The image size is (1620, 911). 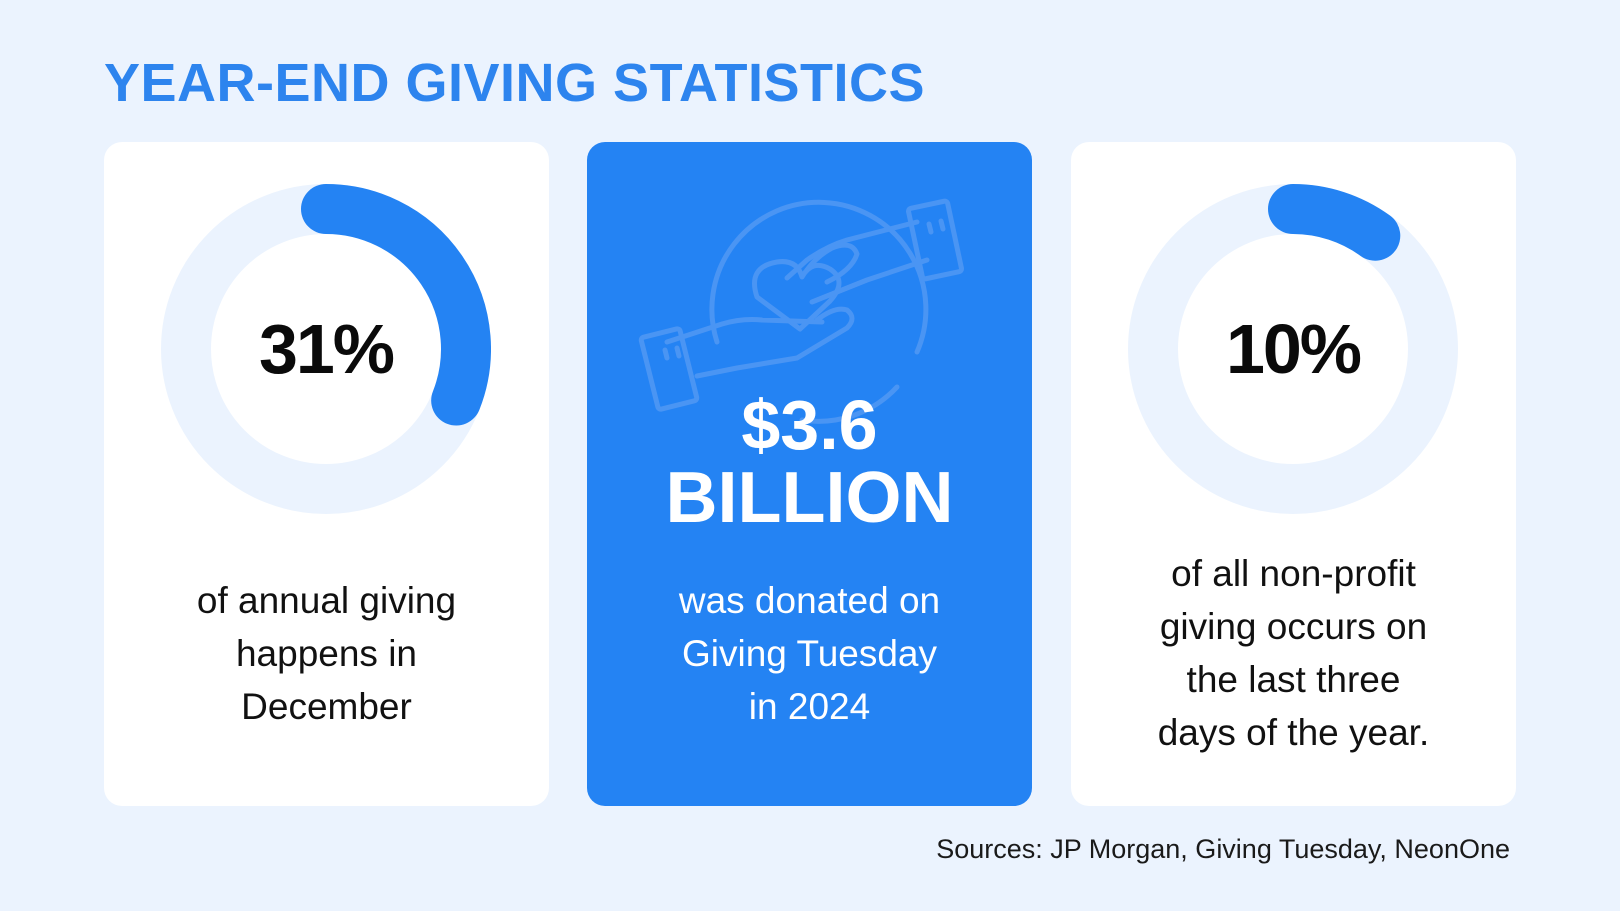 I want to click on donut-chart-year-end, so click(x=1293, y=349).